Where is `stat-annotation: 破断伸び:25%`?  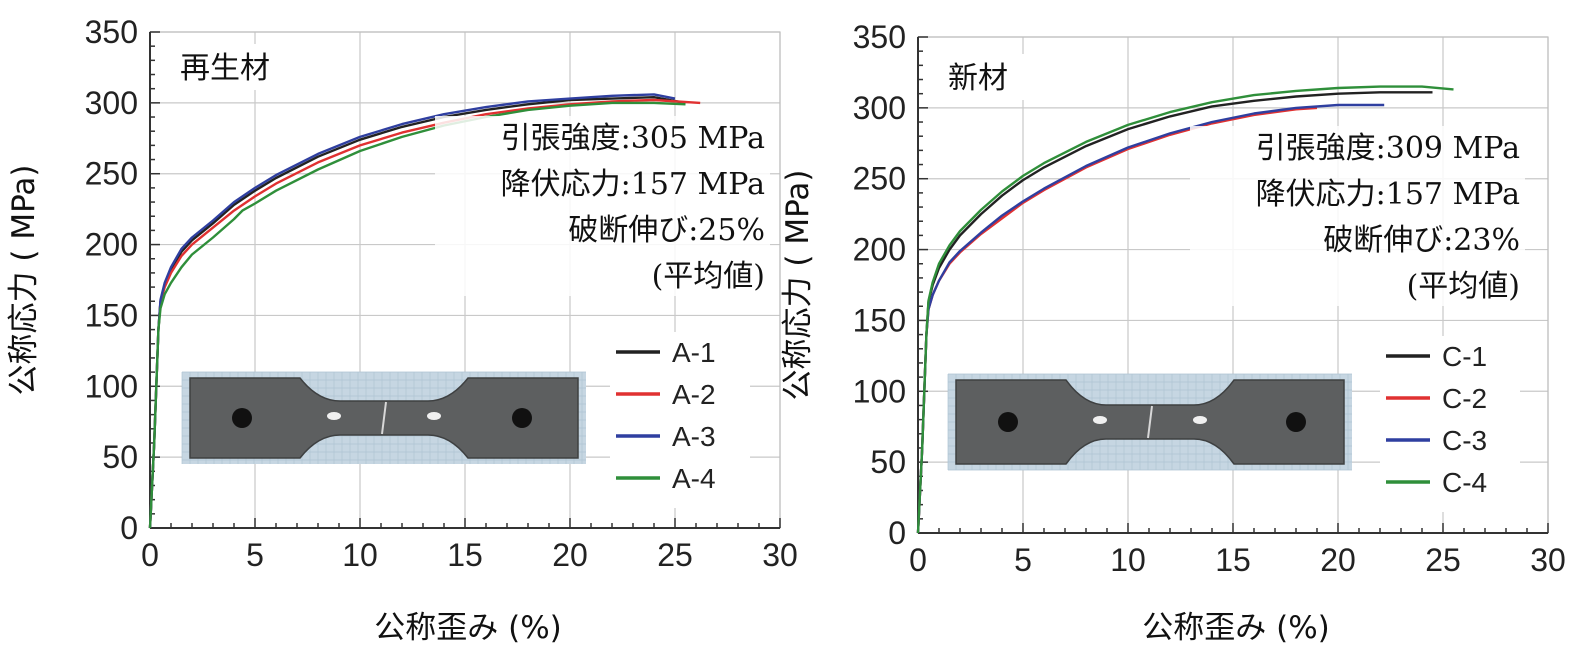
stat-annotation: 破断伸び:25% is located at coordinates (666, 230).